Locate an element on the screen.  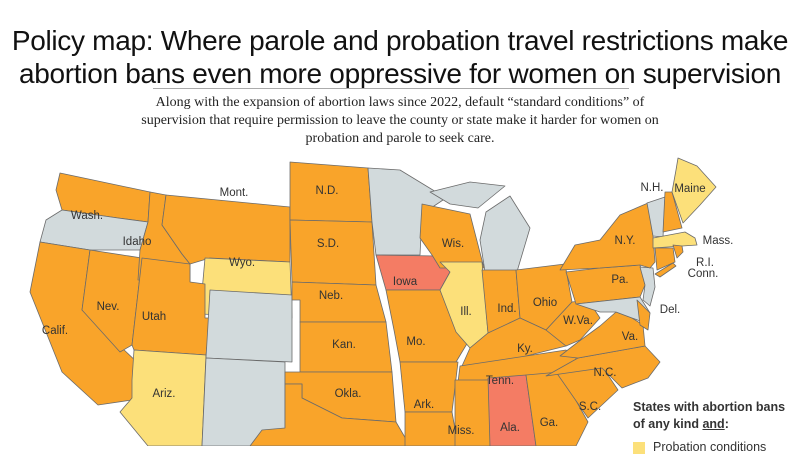
state-label-oh: Ohio is located at coordinates (545, 303).